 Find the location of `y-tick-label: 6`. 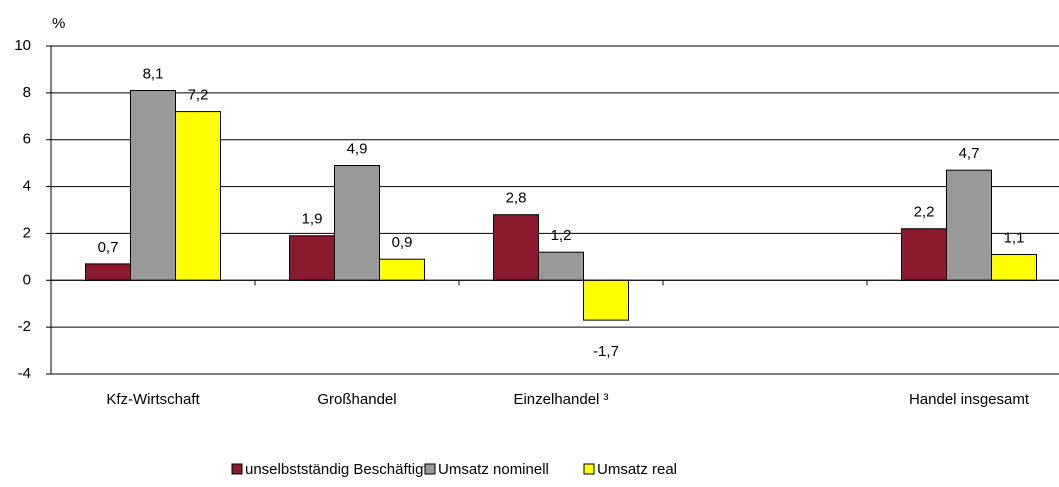

y-tick-label: 6 is located at coordinates (27, 139).